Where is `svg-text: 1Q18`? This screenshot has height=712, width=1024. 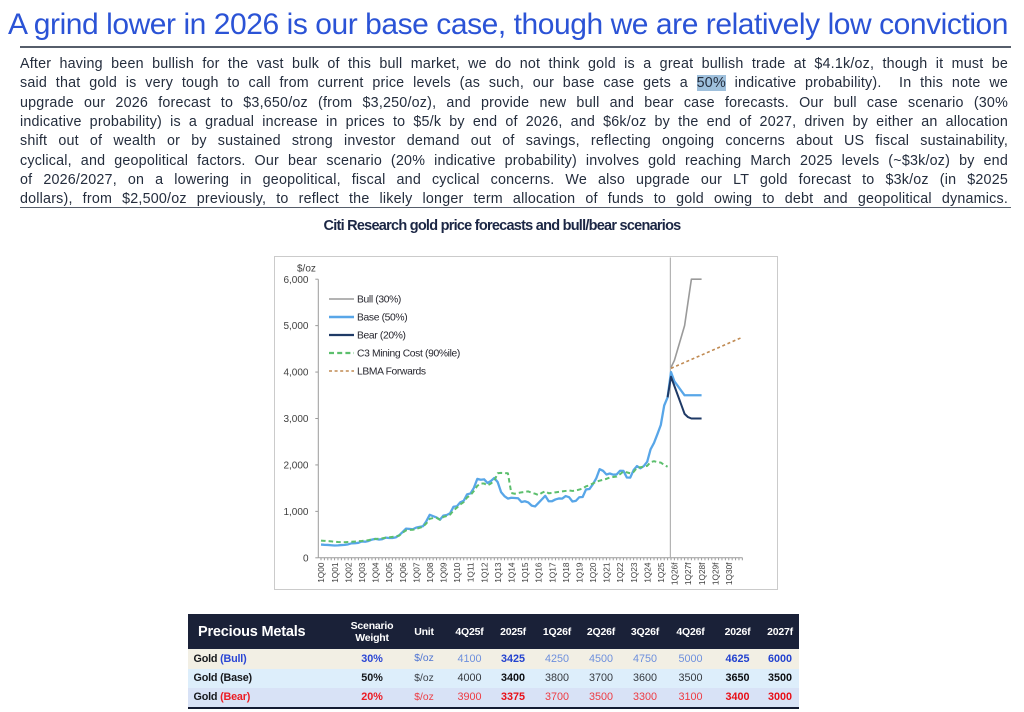 svg-text: 1Q18 is located at coordinates (566, 572).